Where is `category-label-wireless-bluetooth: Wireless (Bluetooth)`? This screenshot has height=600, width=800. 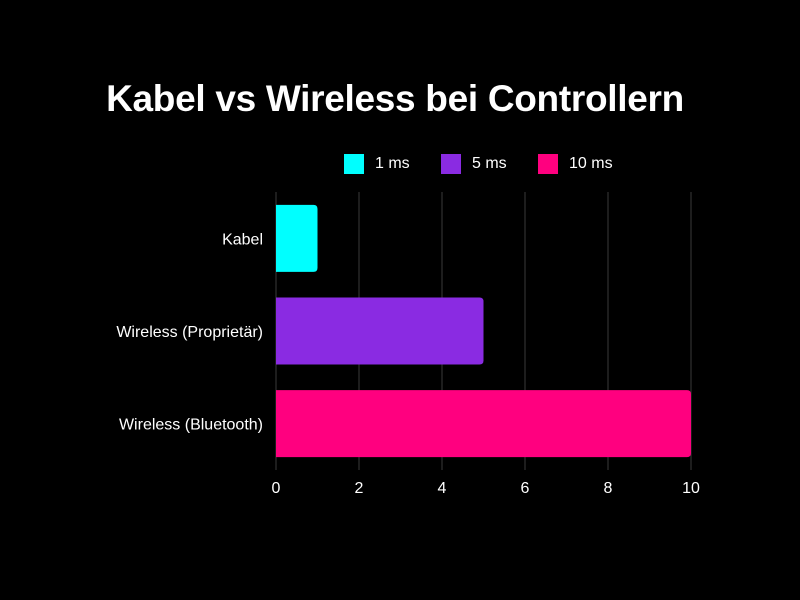 category-label-wireless-bluetooth: Wireless (Bluetooth) is located at coordinates (191, 425).